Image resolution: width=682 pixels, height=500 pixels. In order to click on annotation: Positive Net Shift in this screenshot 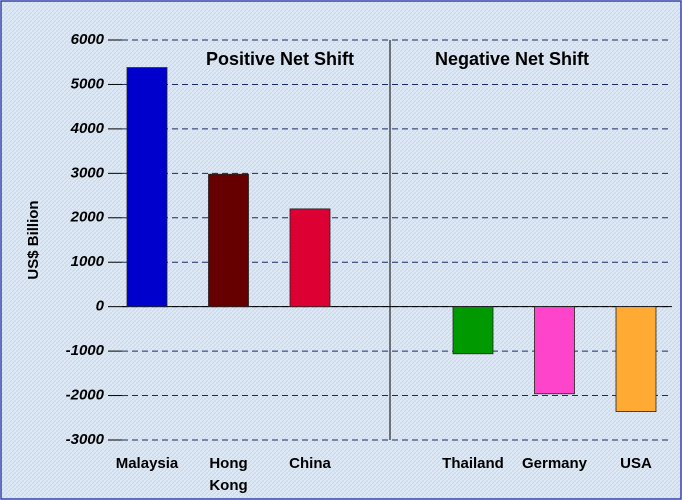, I will do `click(280, 59)`.